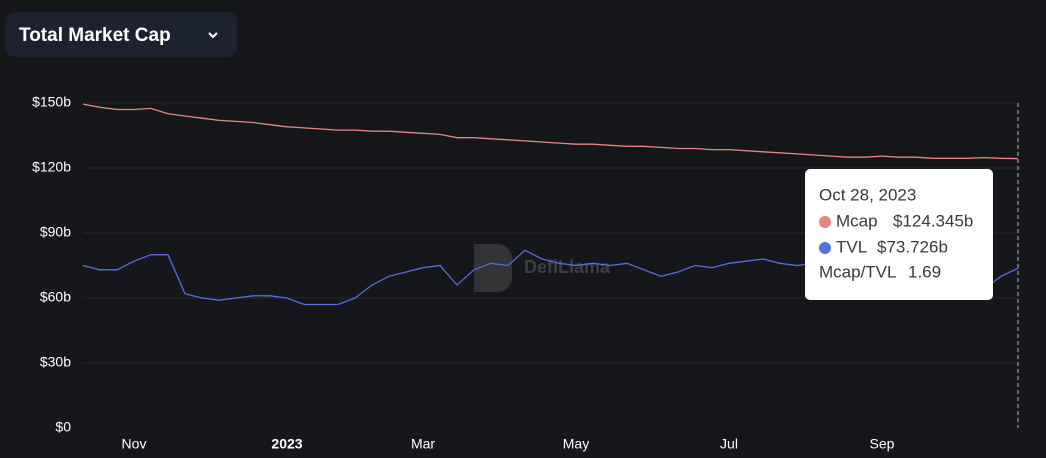 The height and width of the screenshot is (458, 1046). Describe the element at coordinates (55, 232) in the screenshot. I see `y-tick-label: $90b` at that location.